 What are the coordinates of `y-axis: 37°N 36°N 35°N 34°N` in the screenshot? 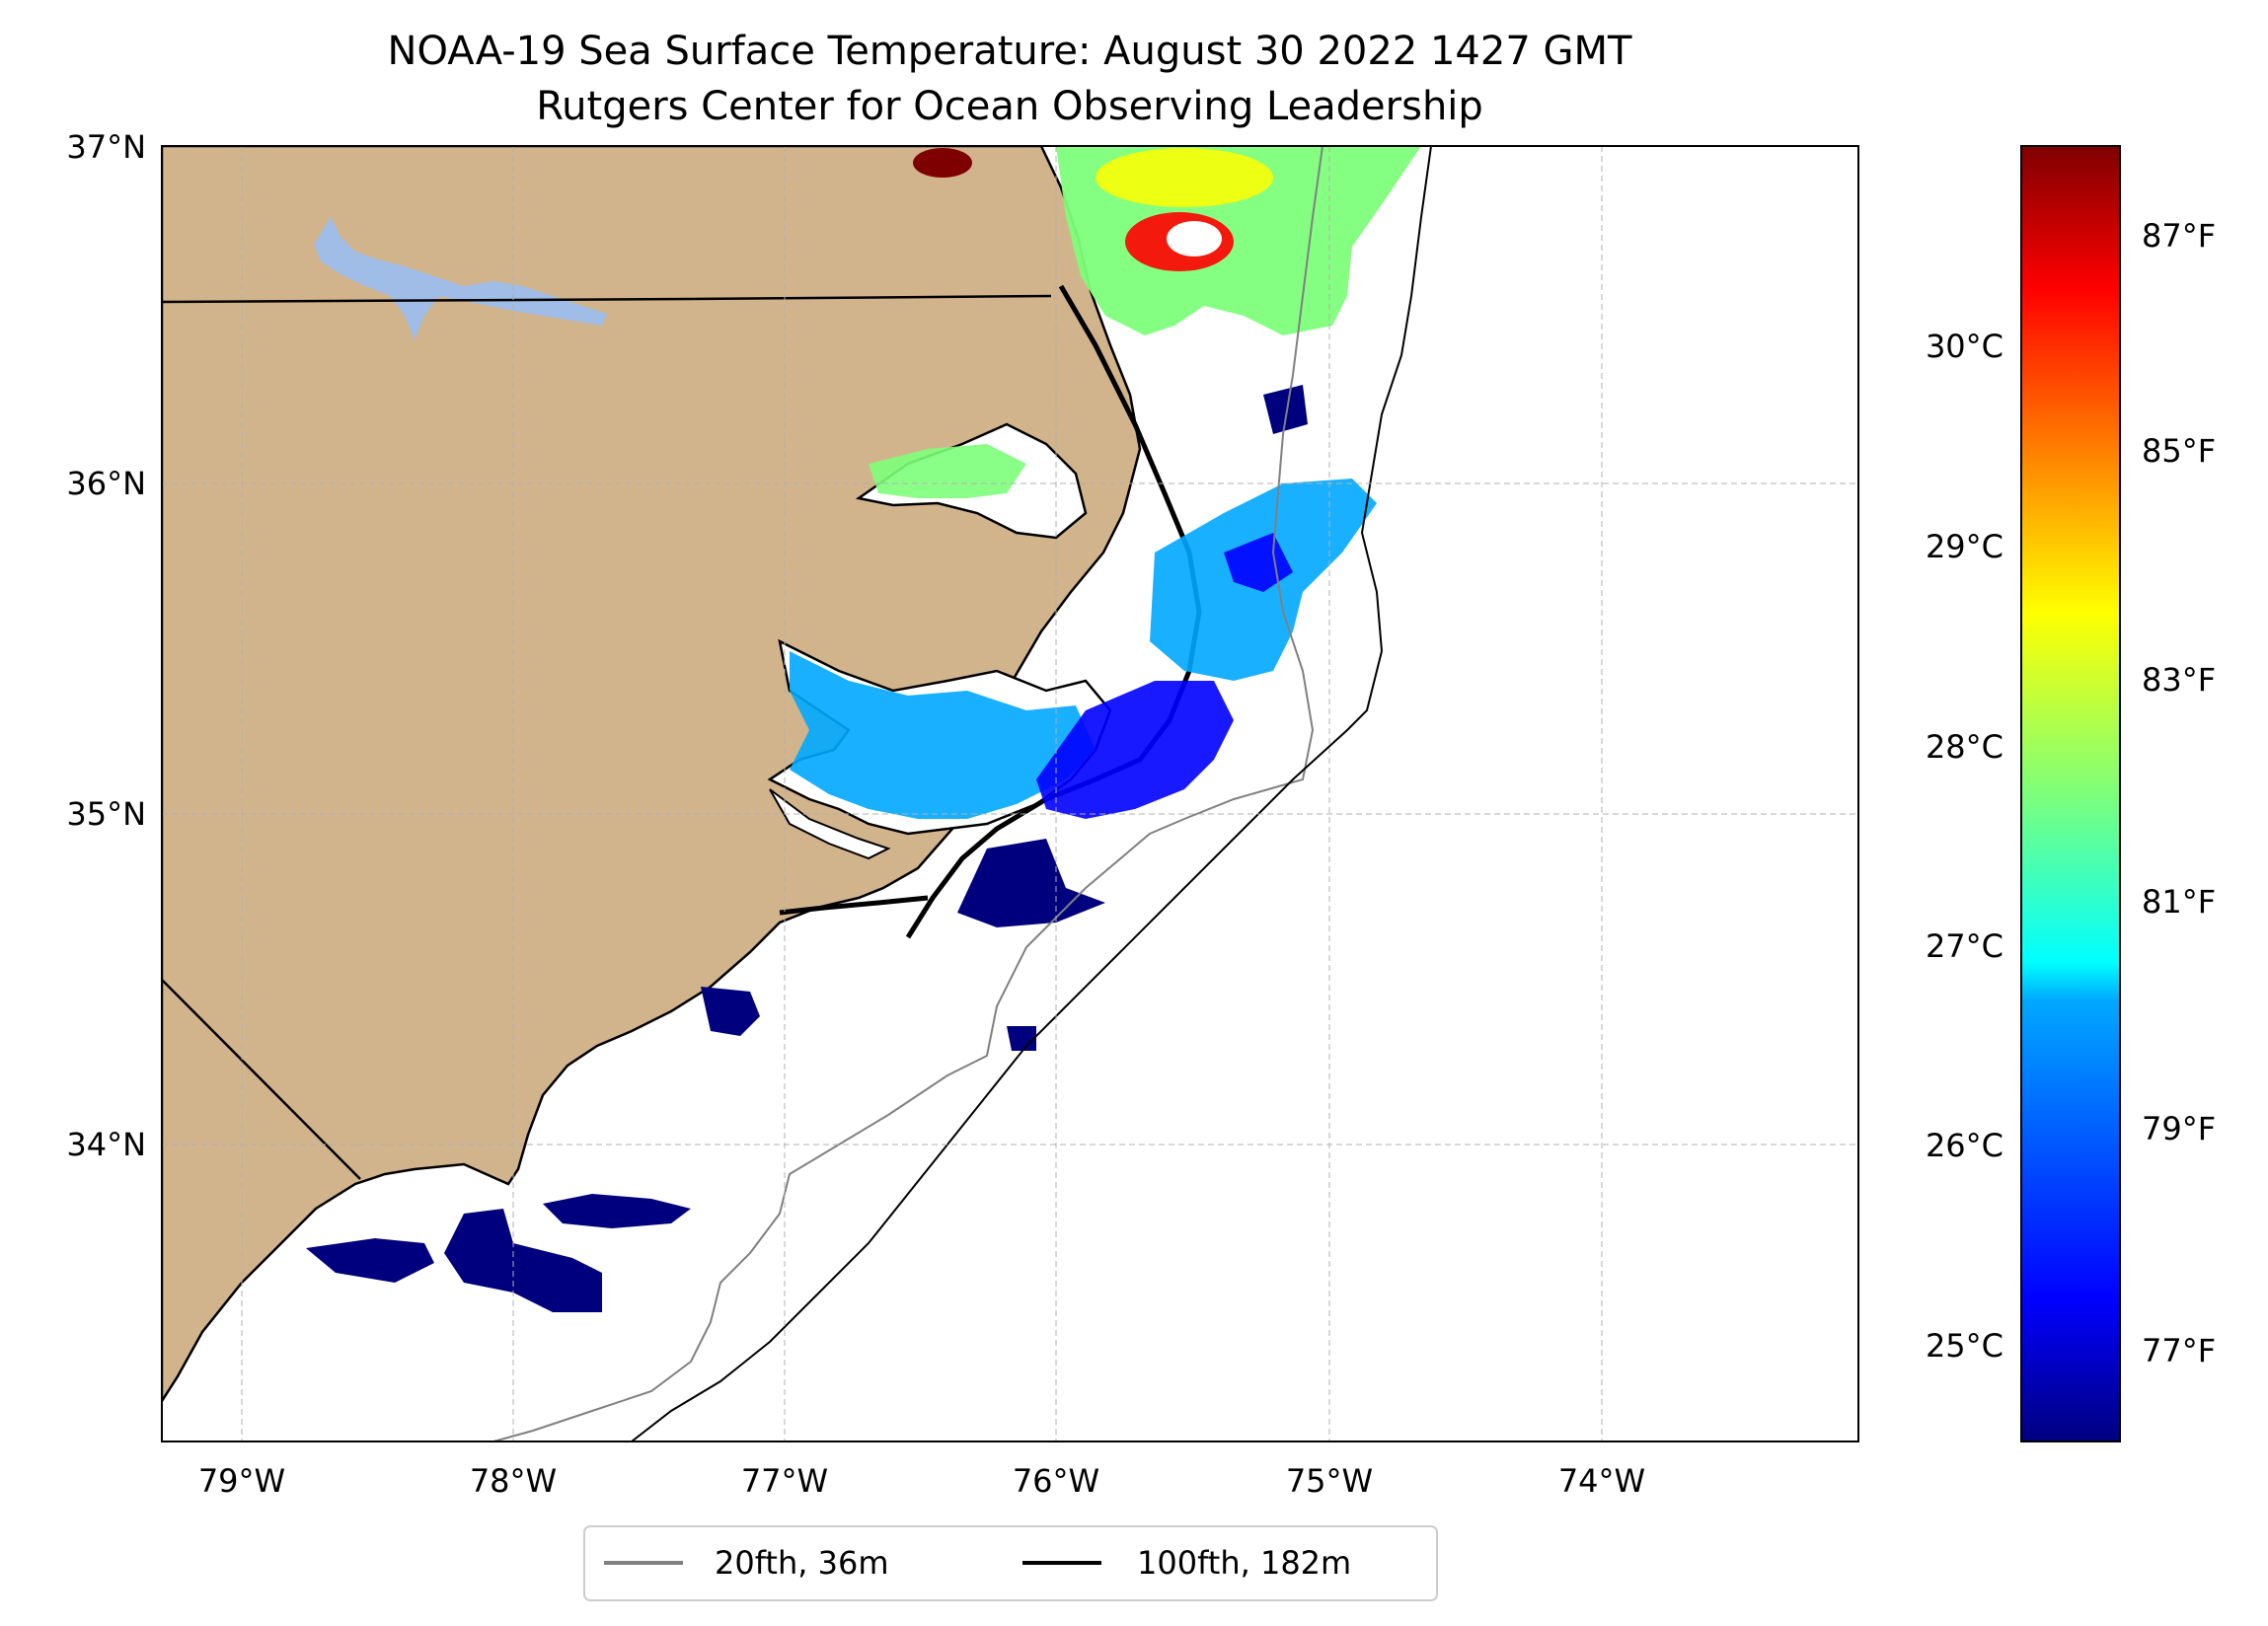 It's located at (106, 645).